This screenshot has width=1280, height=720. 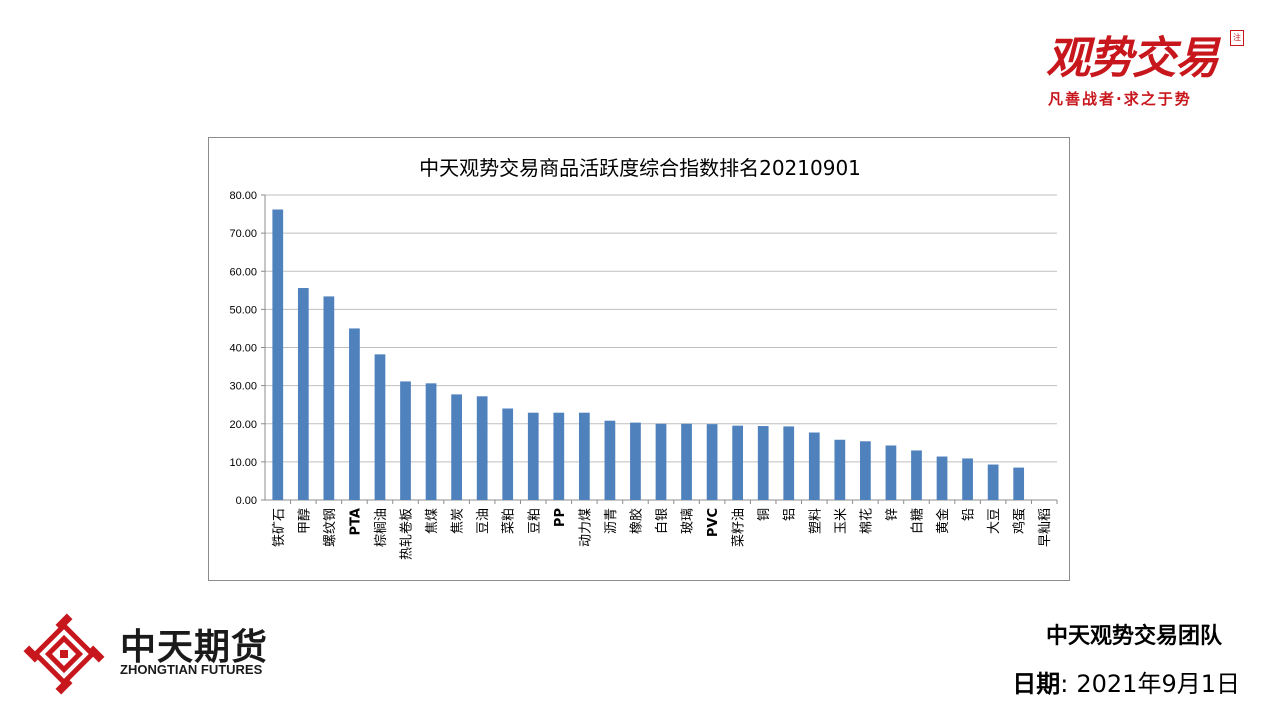 What do you see at coordinates (585, 527) in the screenshot?
I see `x-tick-label: 动力煤` at bounding box center [585, 527].